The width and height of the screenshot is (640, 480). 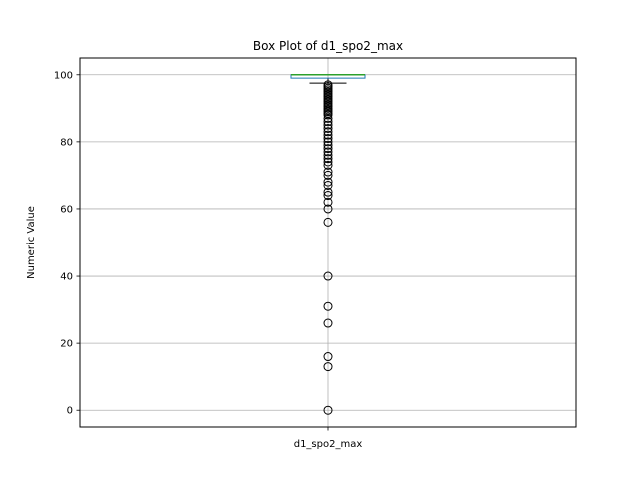 What do you see at coordinates (328, 46) in the screenshot?
I see `chart-title: Box Plot of d1_spo2_max` at bounding box center [328, 46].